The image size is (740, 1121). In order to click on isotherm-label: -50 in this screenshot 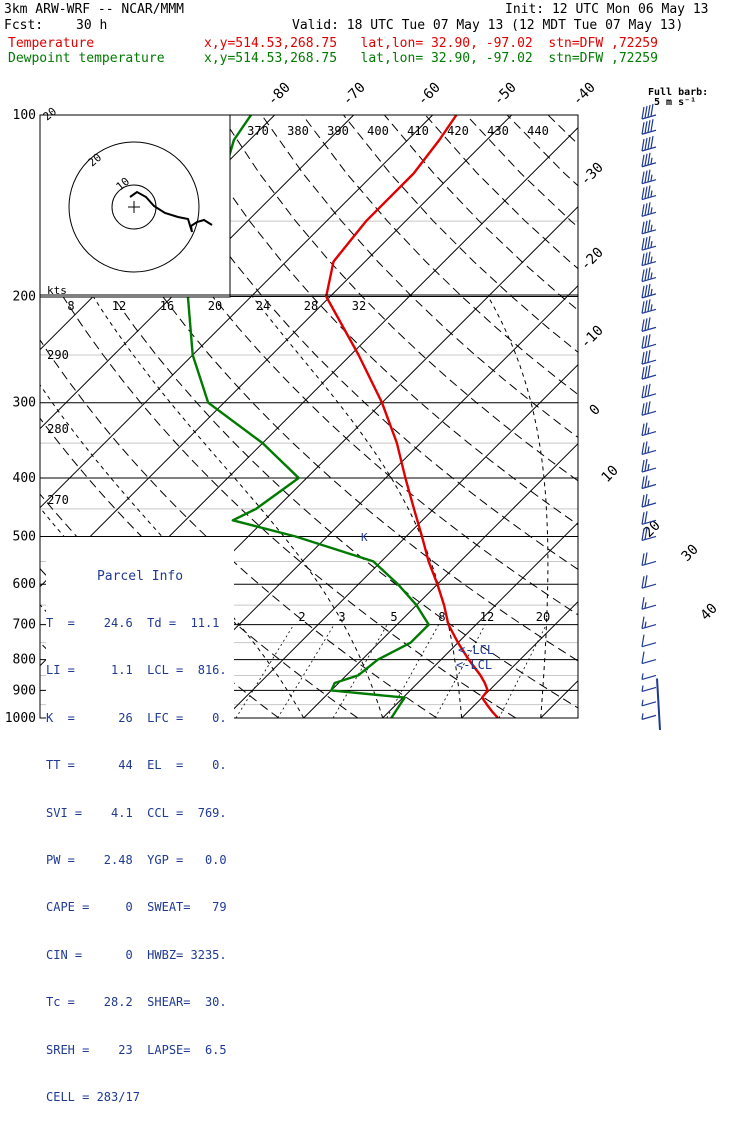, I will do `click(505, 94)`.